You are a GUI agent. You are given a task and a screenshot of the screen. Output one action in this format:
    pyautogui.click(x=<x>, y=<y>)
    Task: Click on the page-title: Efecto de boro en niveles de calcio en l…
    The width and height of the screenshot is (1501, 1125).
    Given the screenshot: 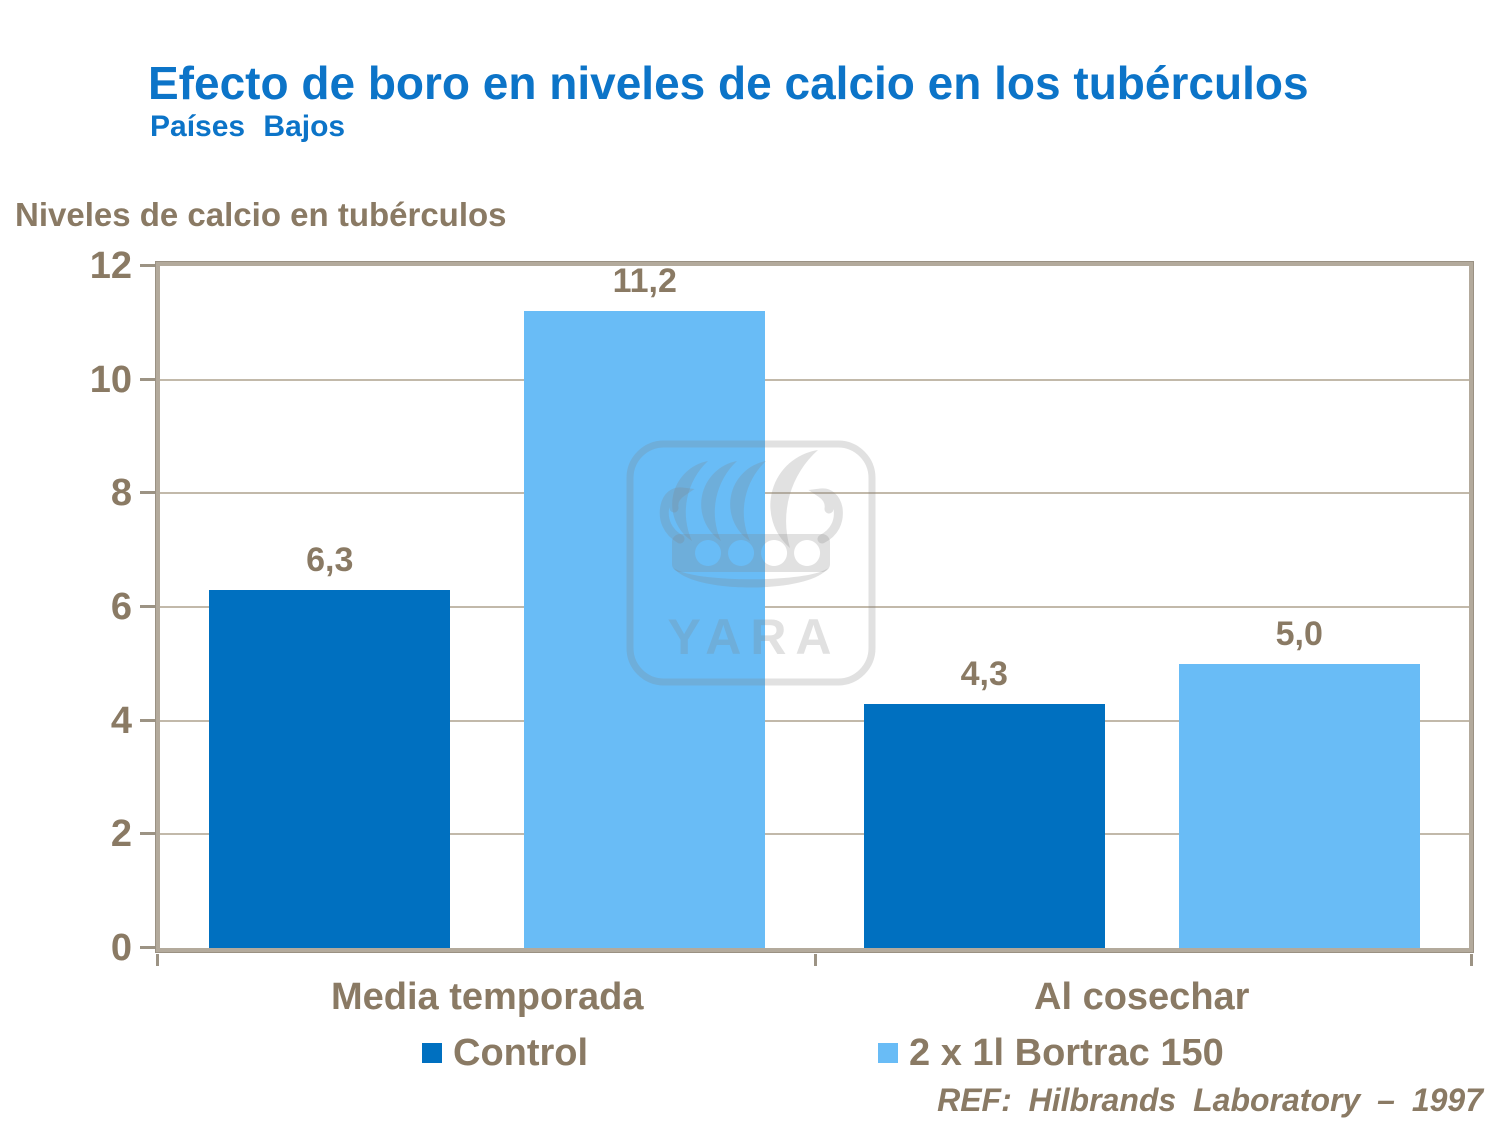 What is the action you would take?
    pyautogui.click(x=728, y=83)
    